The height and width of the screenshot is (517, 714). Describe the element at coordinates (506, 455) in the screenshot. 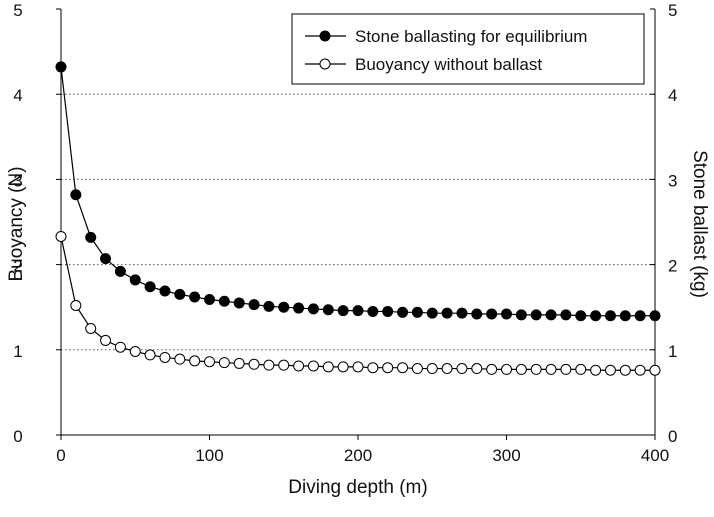

I see `x-tick-label: 300` at that location.